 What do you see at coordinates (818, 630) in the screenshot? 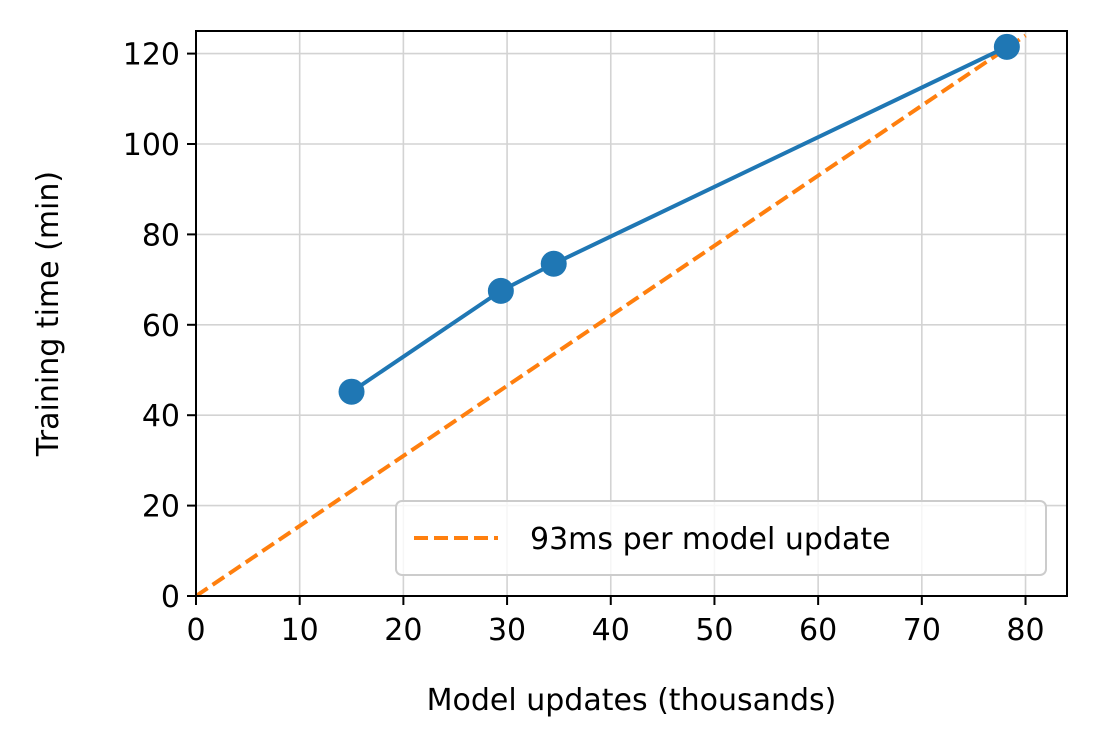
I see `x-tick-label: 60` at bounding box center [818, 630].